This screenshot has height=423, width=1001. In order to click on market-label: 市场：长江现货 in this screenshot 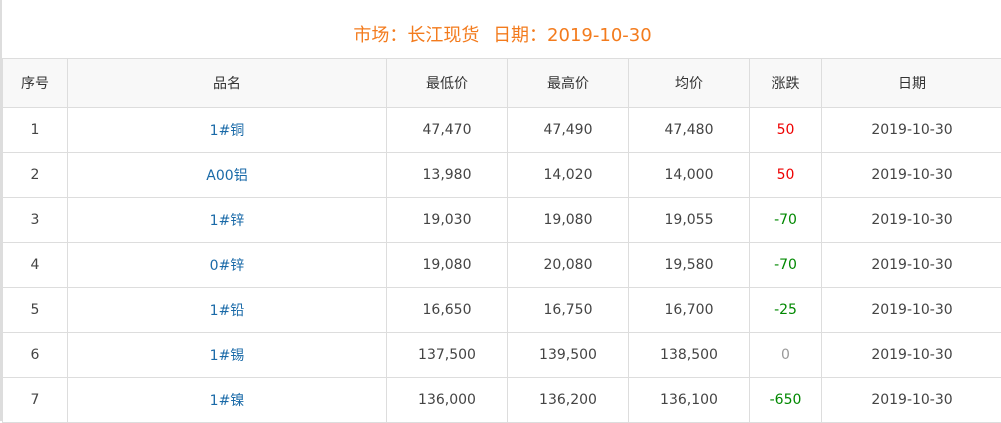, I will do `click(416, 35)`.